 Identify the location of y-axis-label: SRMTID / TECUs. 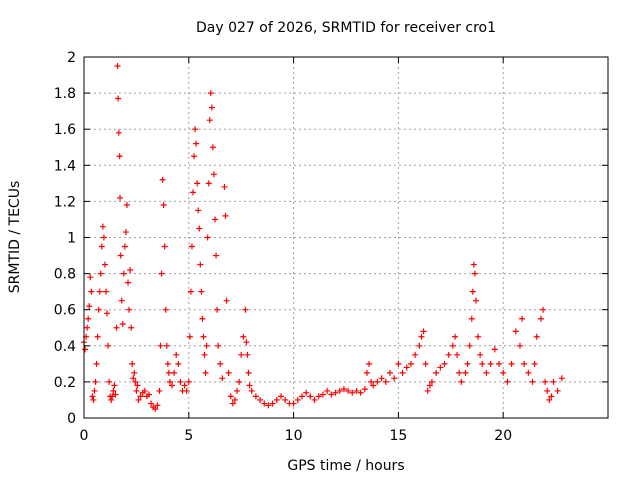
(15, 237).